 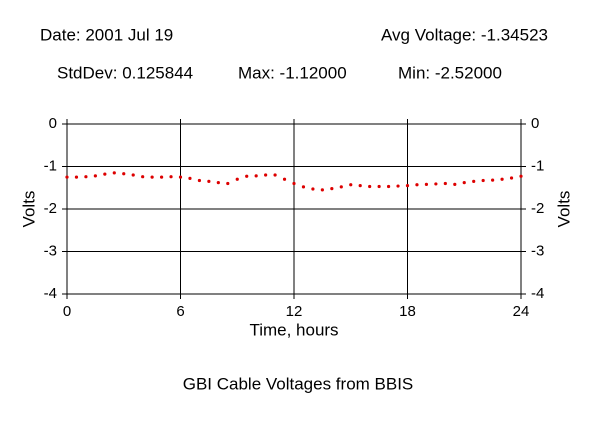 I want to click on y2-tick-label: -3, so click(x=537, y=250).